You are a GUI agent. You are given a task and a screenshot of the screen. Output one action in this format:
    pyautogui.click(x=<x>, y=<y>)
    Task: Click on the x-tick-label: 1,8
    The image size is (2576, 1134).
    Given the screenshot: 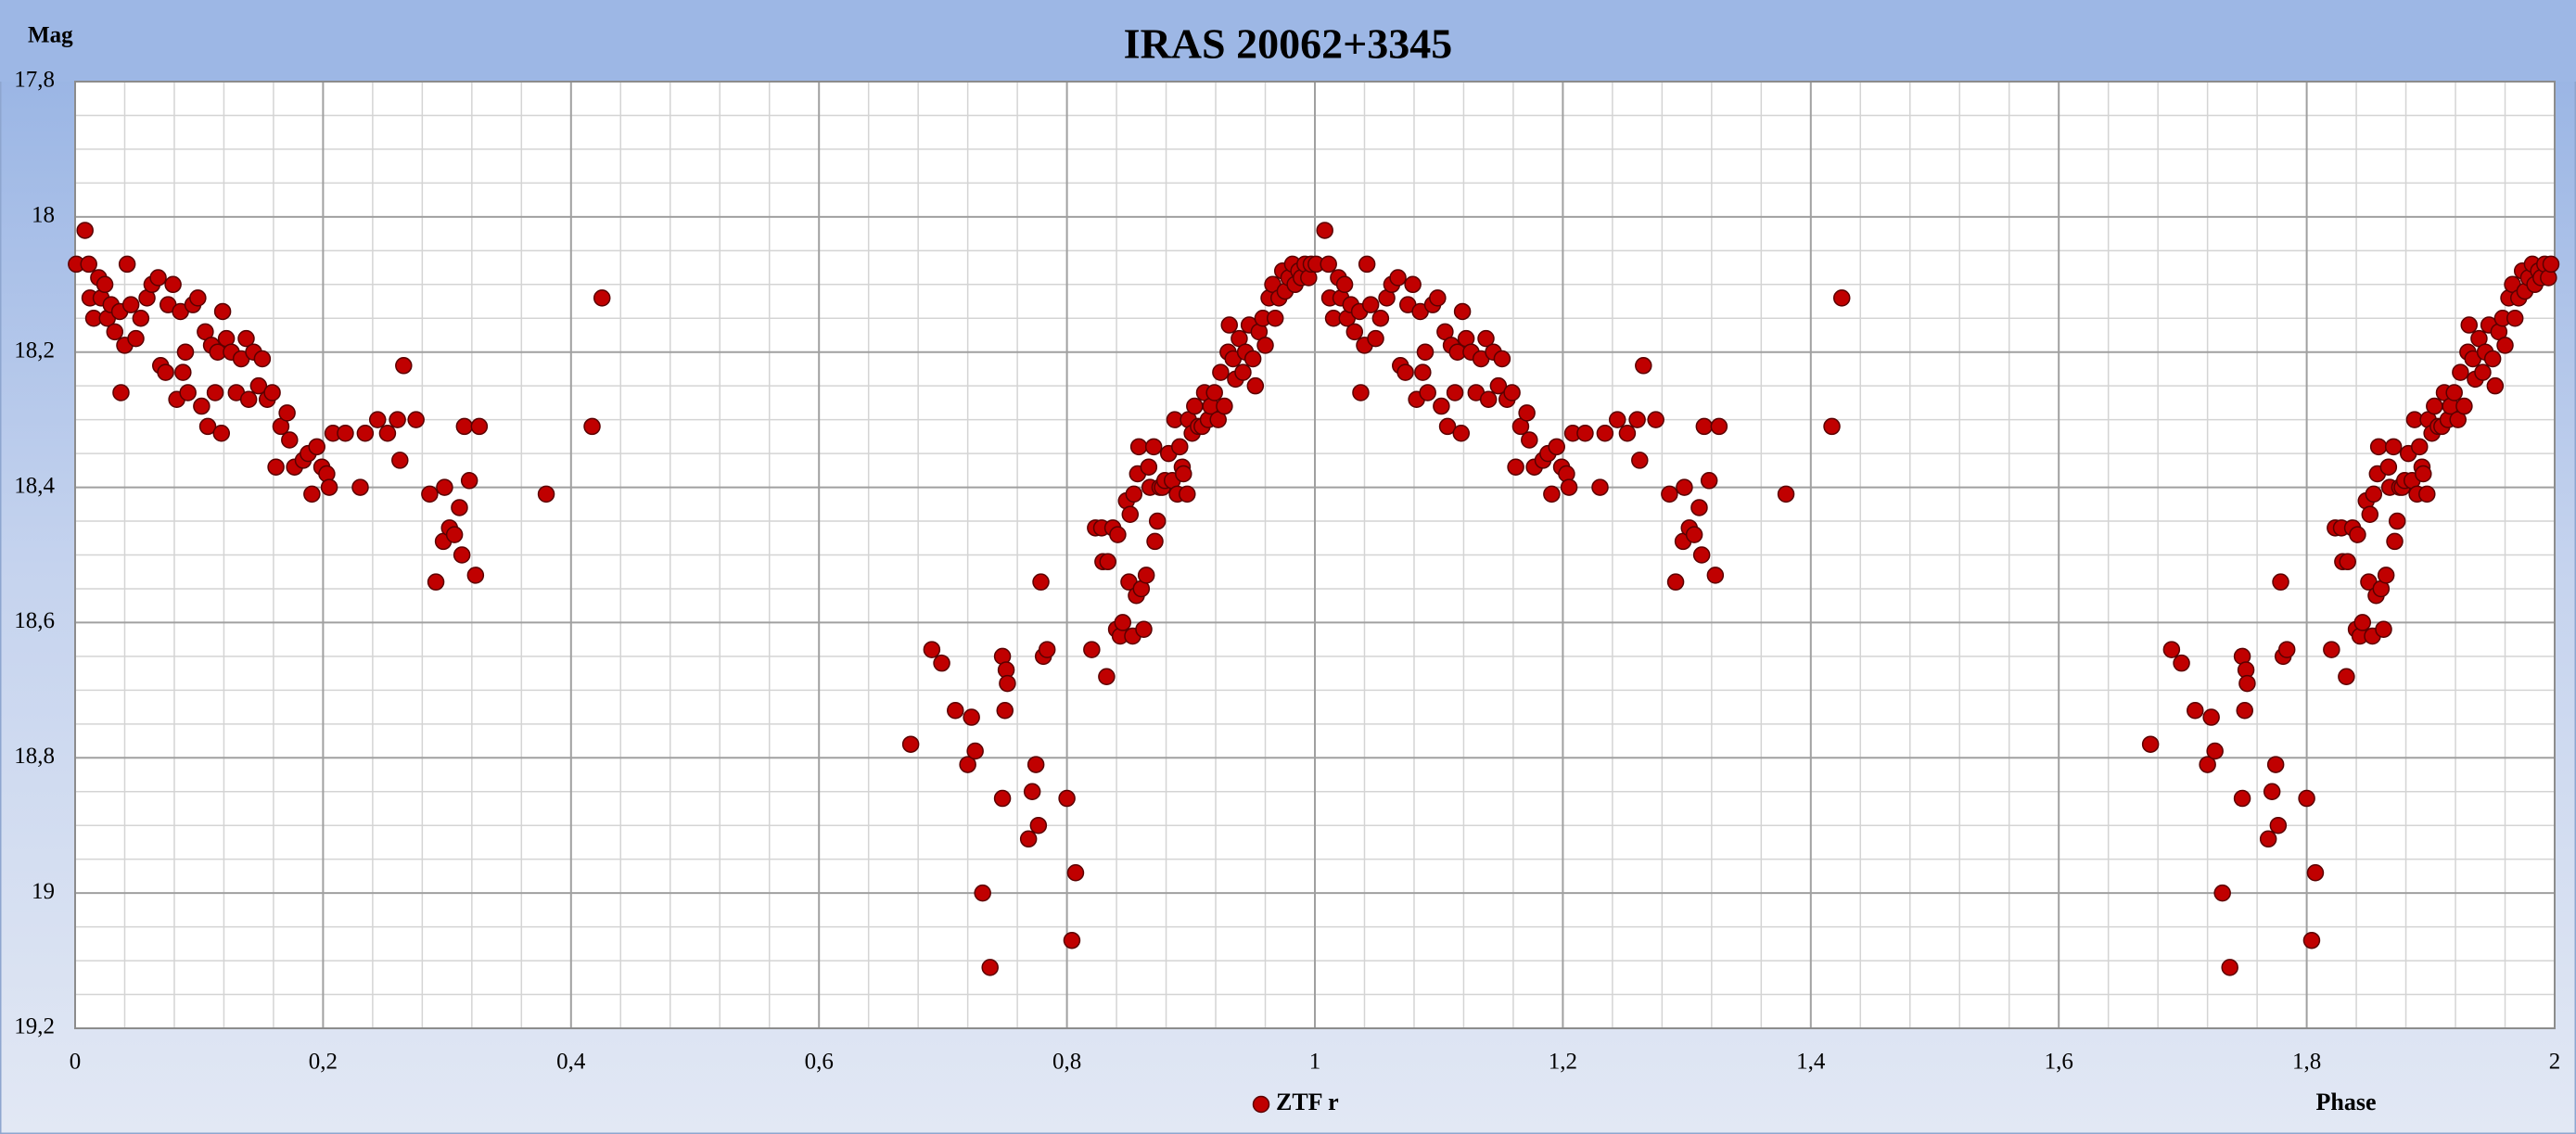 What is the action you would take?
    pyautogui.click(x=2306, y=1062)
    